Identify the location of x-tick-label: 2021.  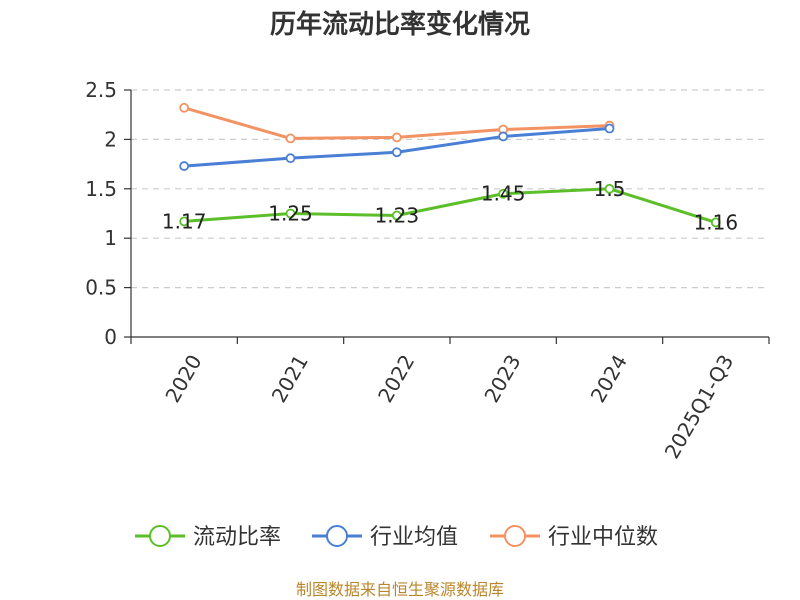
(290, 379).